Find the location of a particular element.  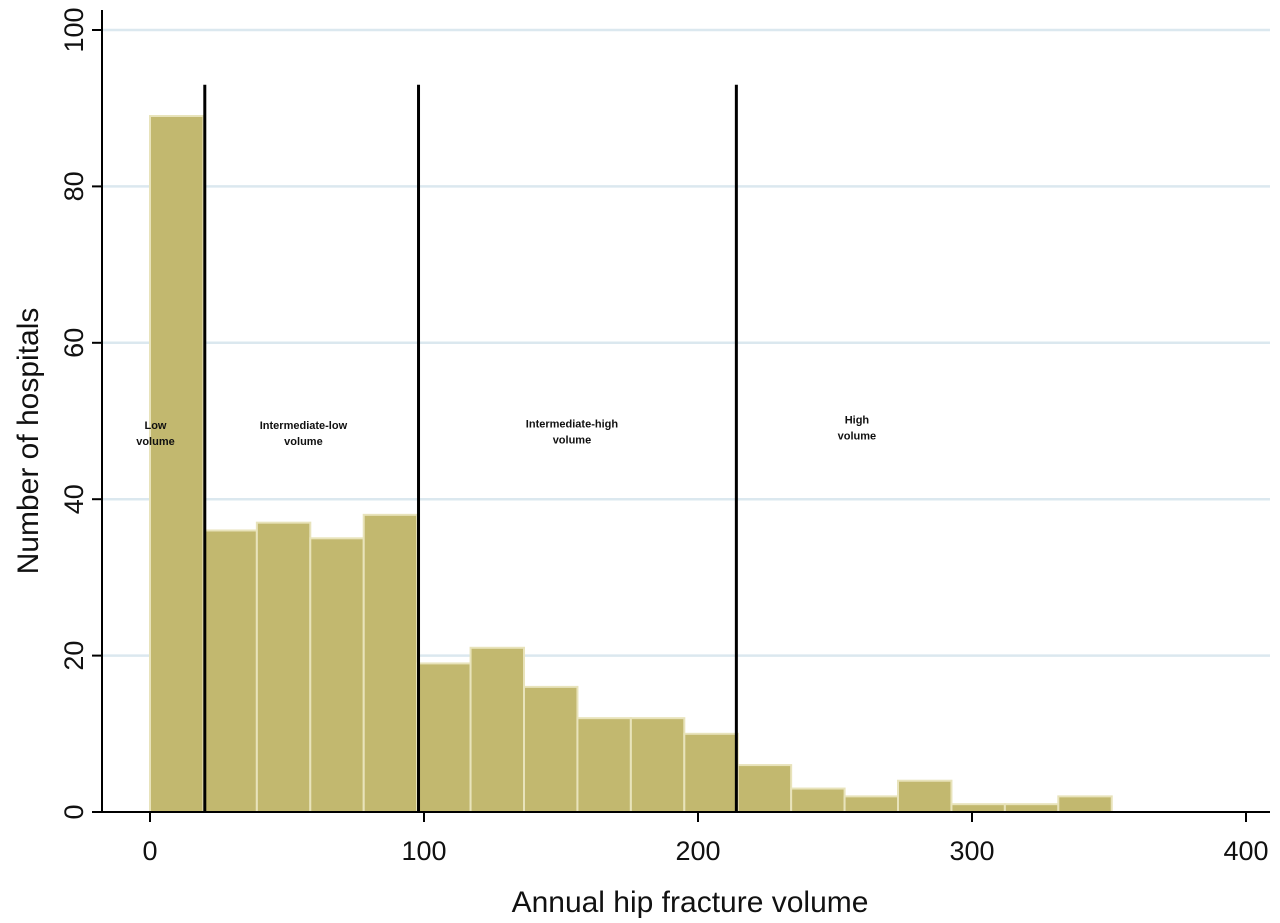

x-tick-label: 100 is located at coordinates (423, 851).